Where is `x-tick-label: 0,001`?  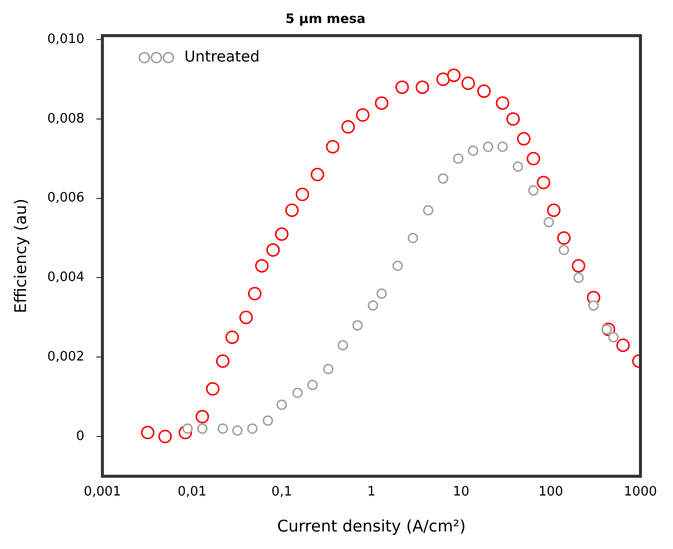 x-tick-label: 0,001 is located at coordinates (103, 492).